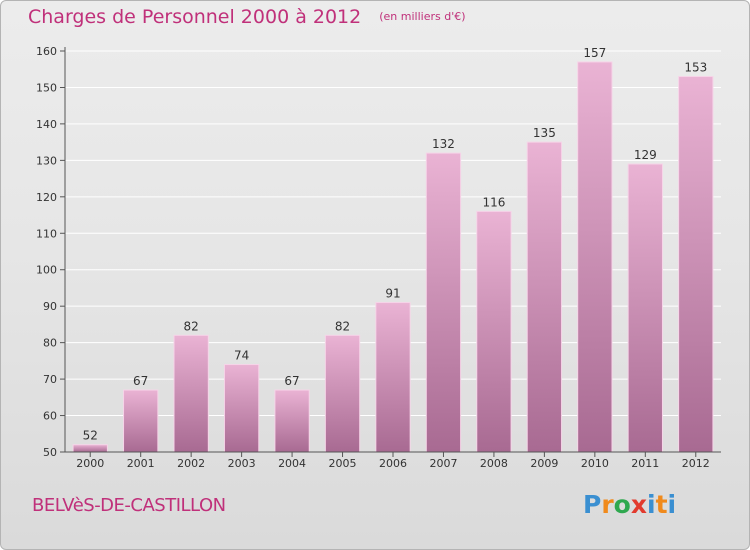  What do you see at coordinates (544, 297) in the screenshot?
I see `bar-2009` at bounding box center [544, 297].